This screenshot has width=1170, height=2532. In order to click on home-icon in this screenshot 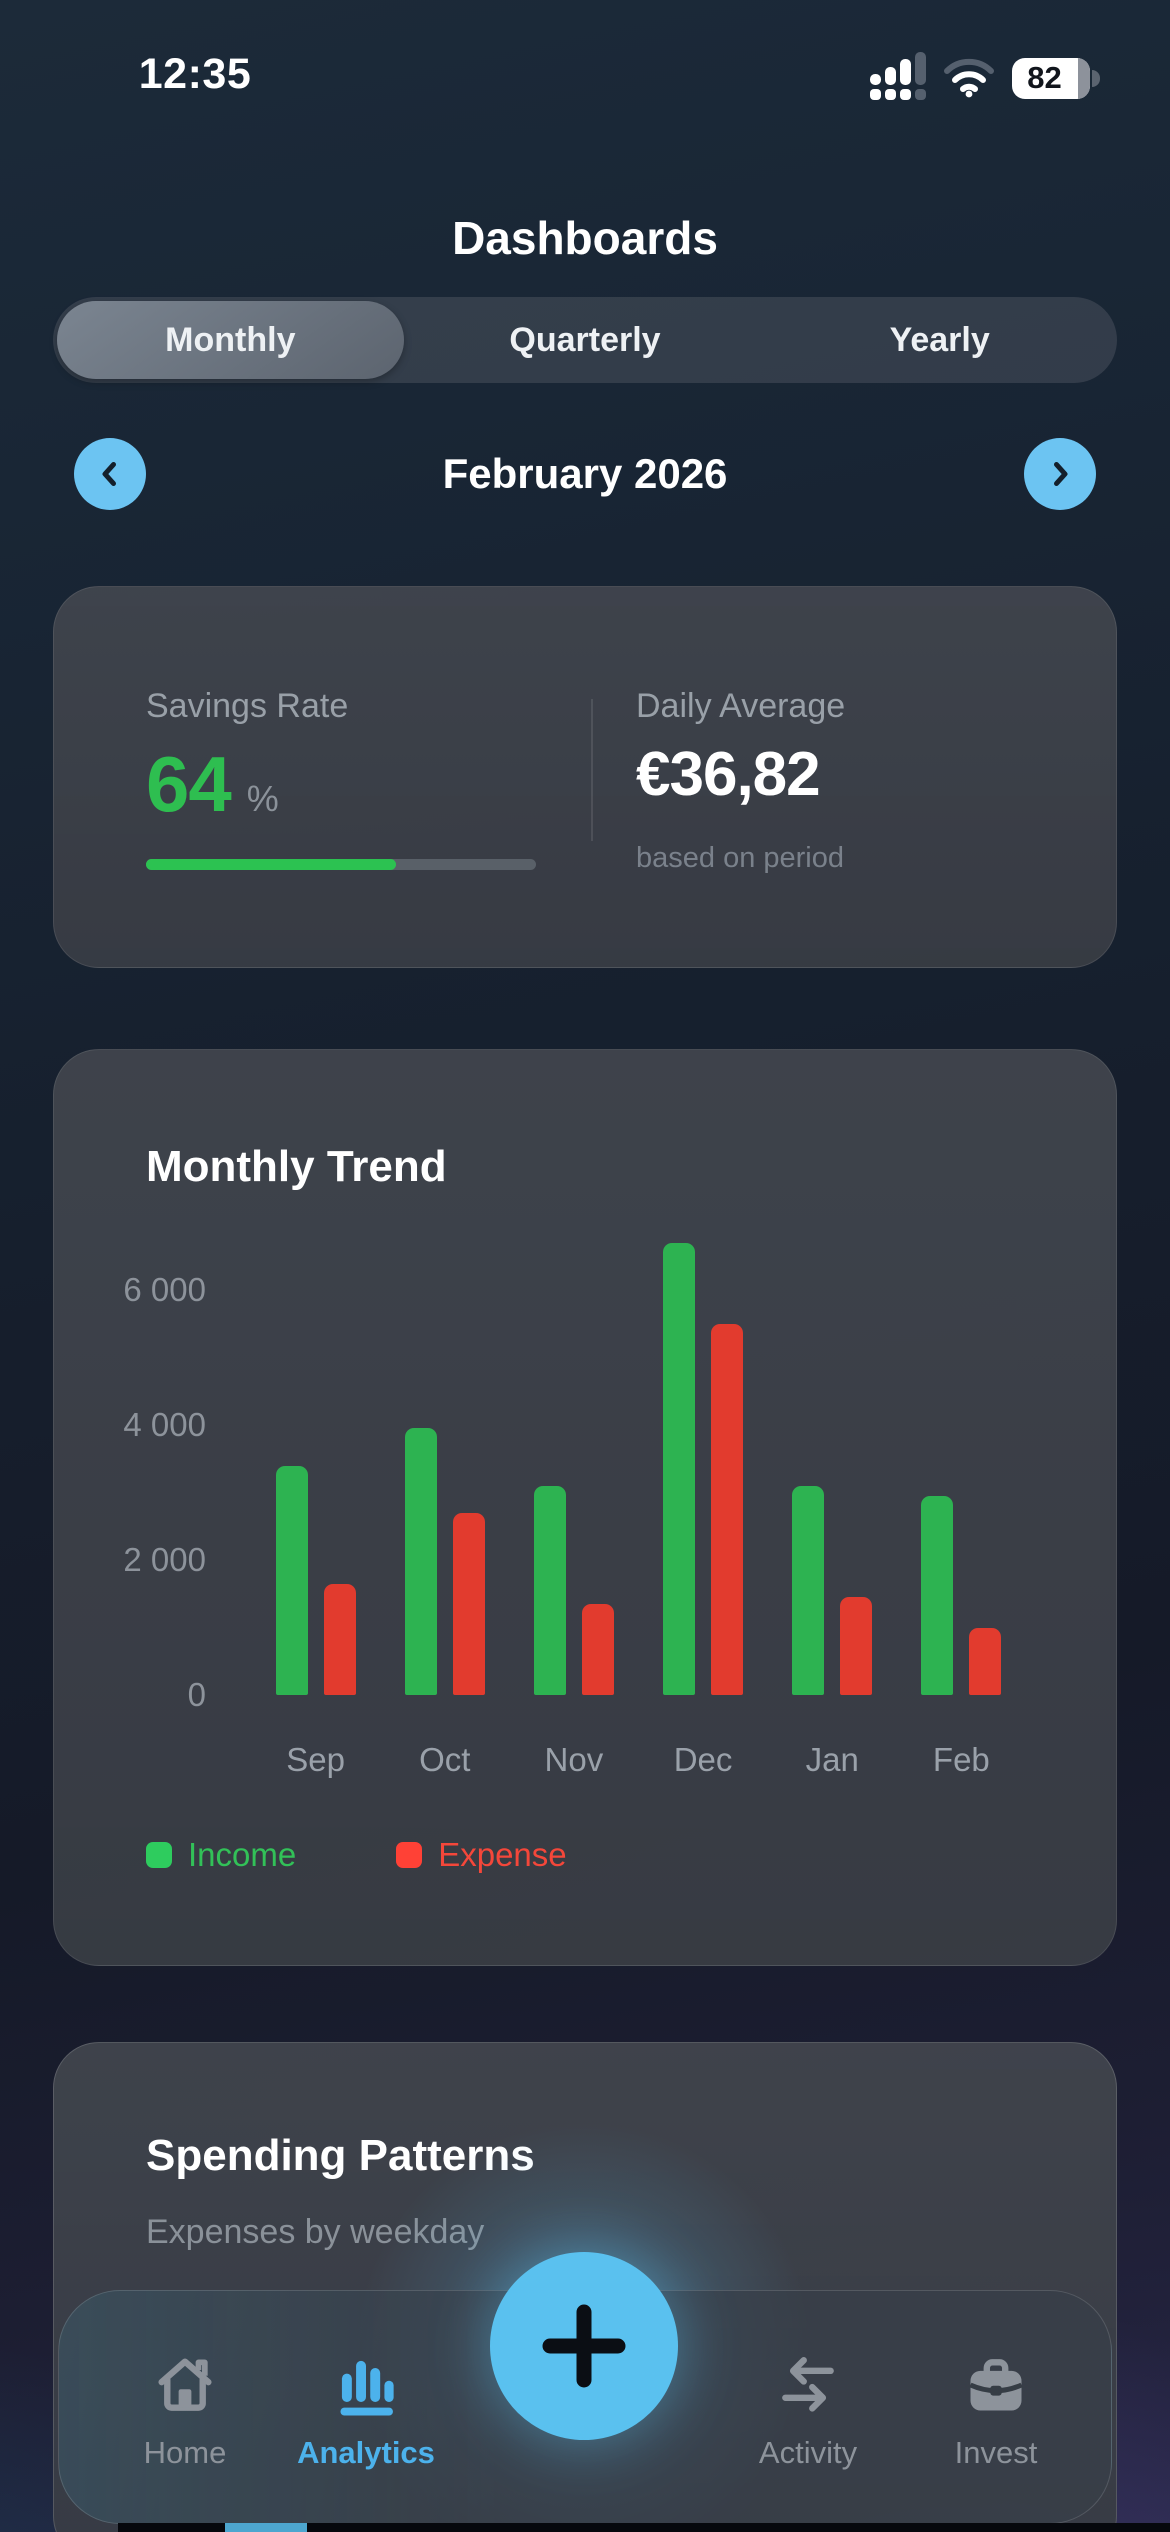, I will do `click(185, 2385)`.